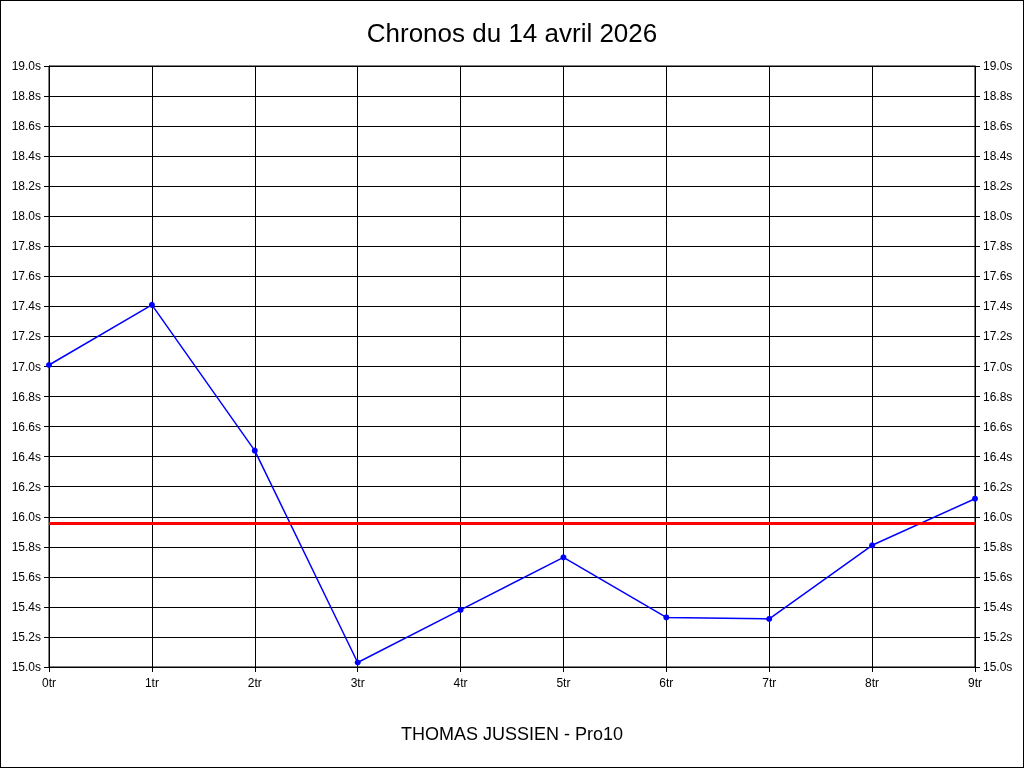 This screenshot has width=1024, height=768. I want to click on y-tick-label: 18.6s, so click(26, 126).